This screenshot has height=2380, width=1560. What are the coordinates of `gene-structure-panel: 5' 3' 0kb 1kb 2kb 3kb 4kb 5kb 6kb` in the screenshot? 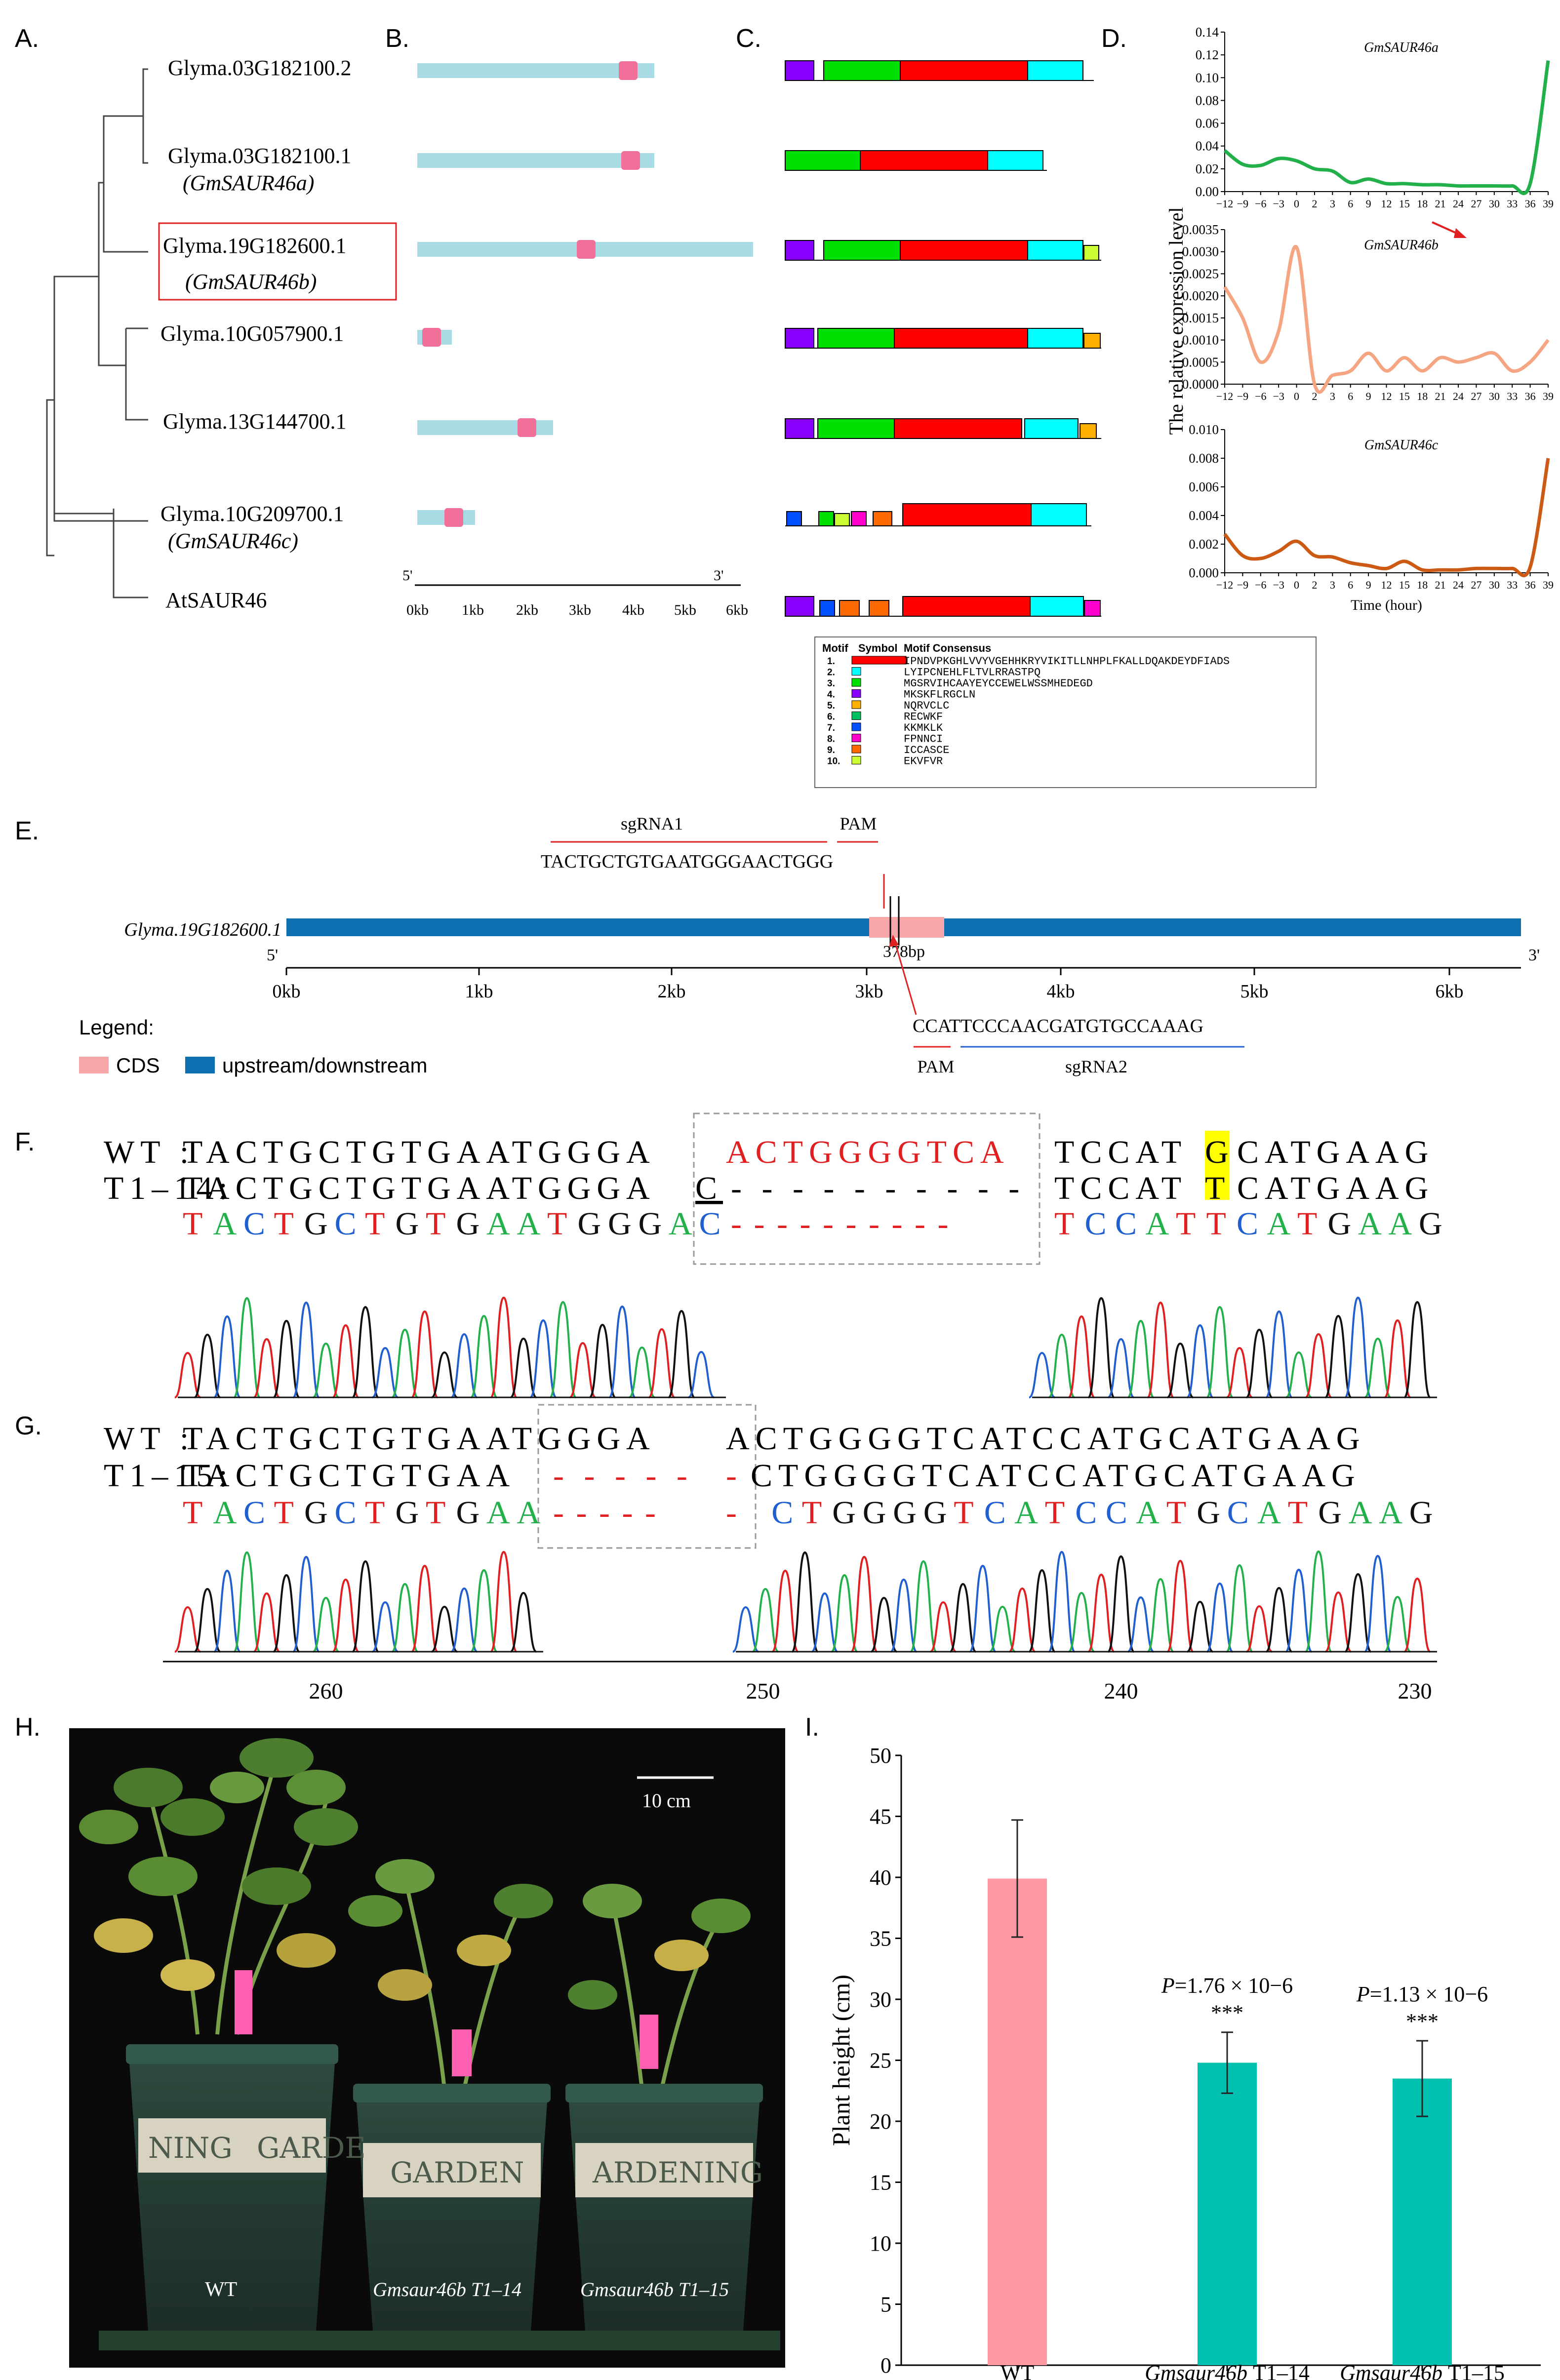 It's located at (577, 339).